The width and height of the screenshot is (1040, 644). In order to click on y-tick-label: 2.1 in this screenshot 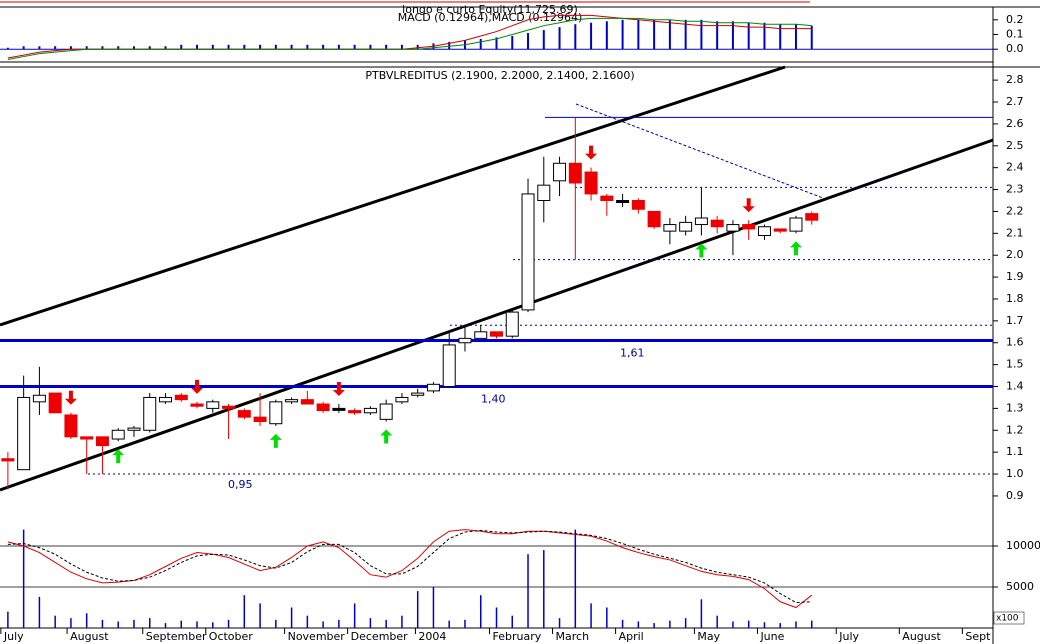, I will do `click(1015, 232)`.